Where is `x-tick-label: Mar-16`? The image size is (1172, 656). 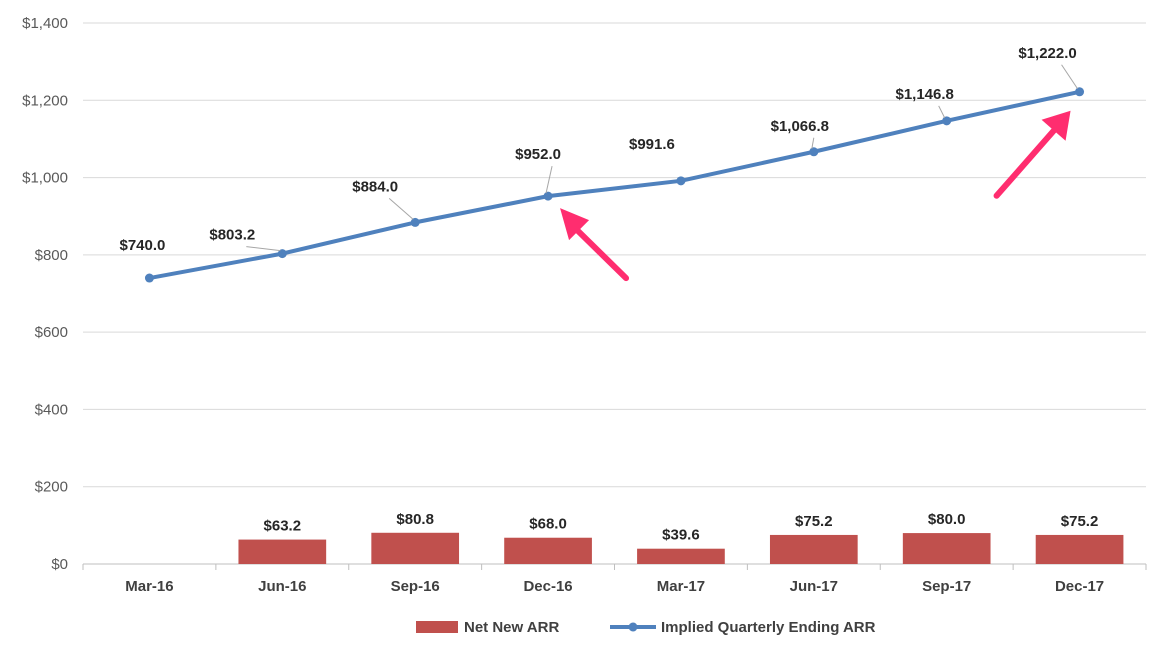
x-tick-label: Mar-16 is located at coordinates (149, 586).